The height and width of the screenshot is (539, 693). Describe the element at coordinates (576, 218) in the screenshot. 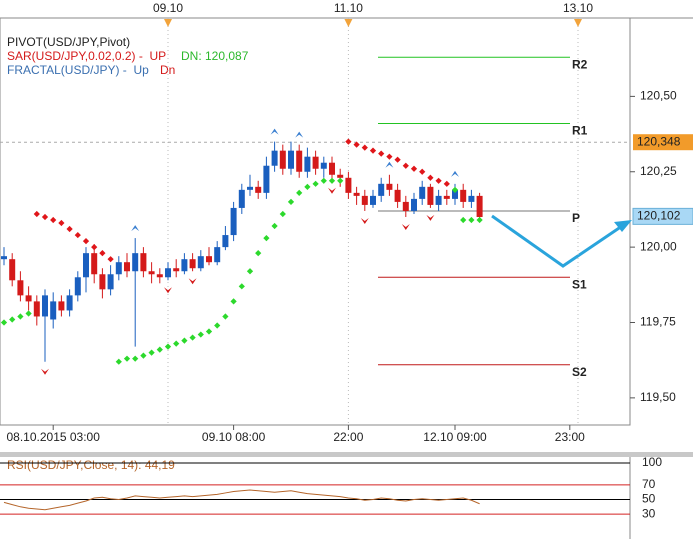

I see `pivot-label: P` at that location.